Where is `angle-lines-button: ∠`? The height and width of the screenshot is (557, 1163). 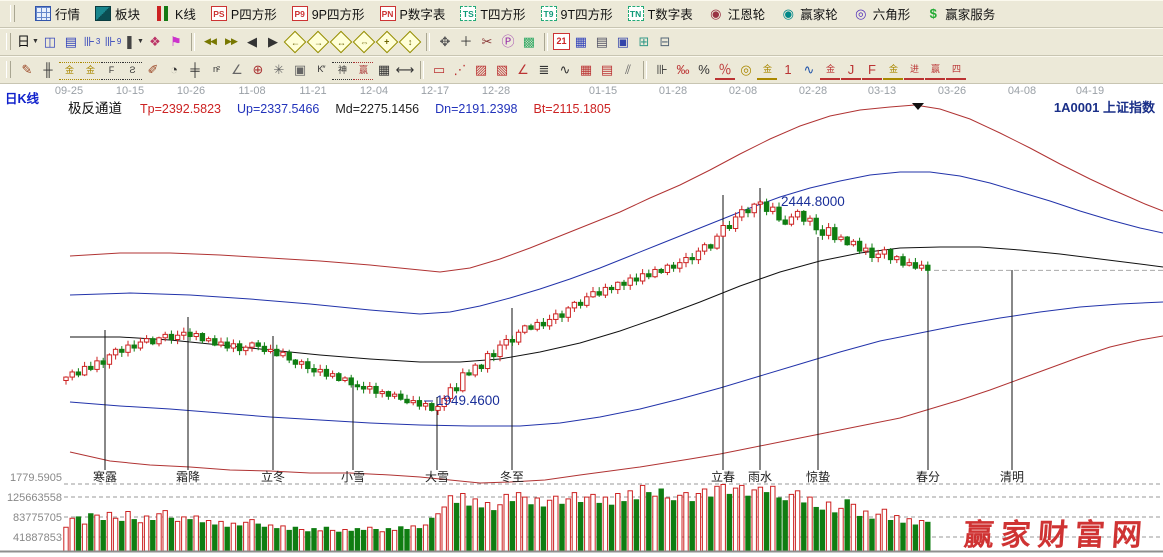
angle-lines-button: ∠ is located at coordinates (523, 70).